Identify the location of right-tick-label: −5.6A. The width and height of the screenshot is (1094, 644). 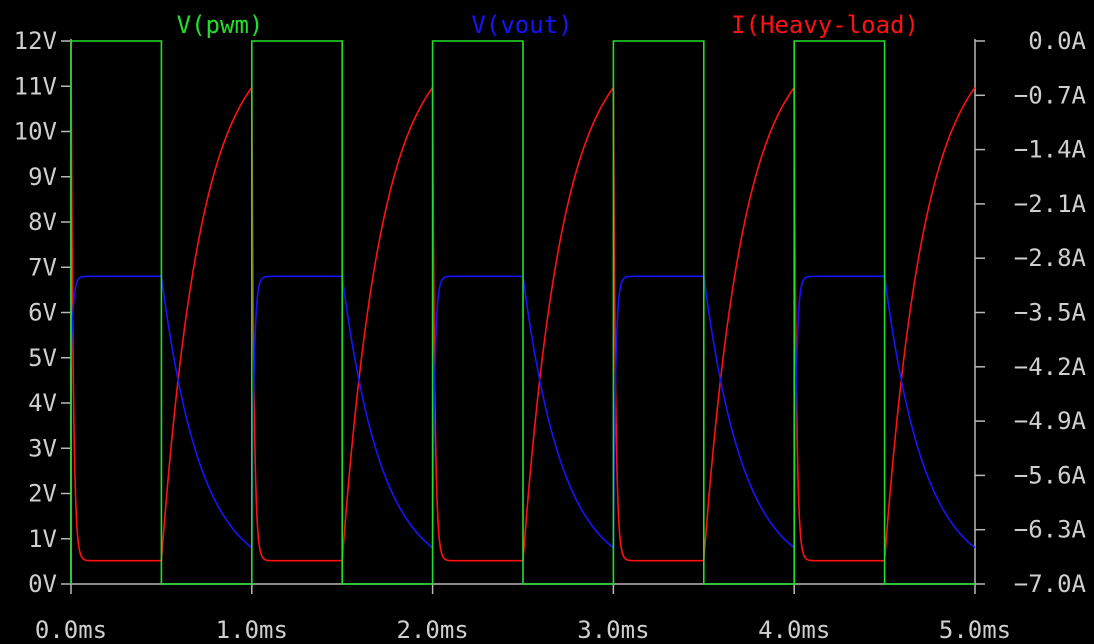
(1050, 475).